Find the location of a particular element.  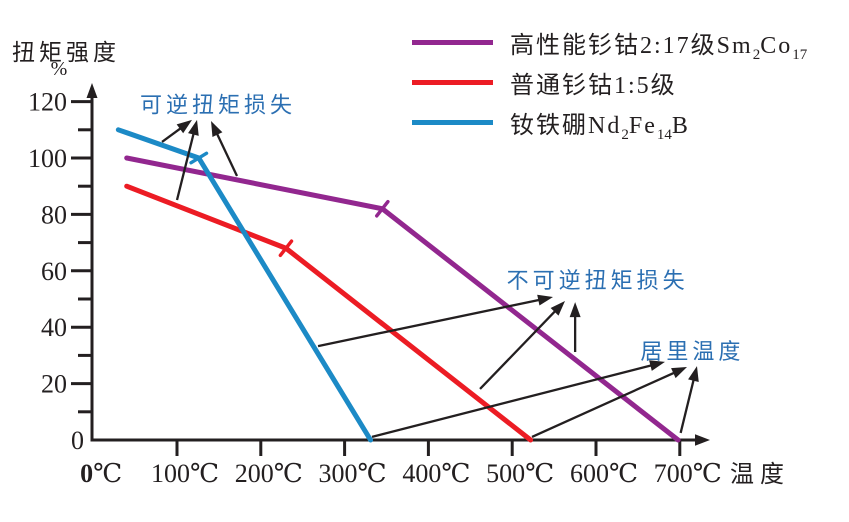

x-tick-label: 200℃ is located at coordinates (269, 473).